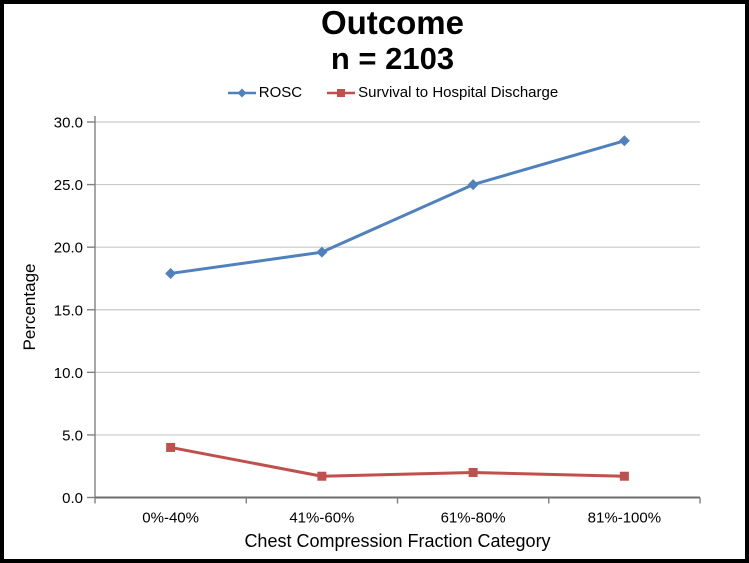 The width and height of the screenshot is (749, 563). What do you see at coordinates (624, 518) in the screenshot?
I see `x-category-label: 81%-100%` at bounding box center [624, 518].